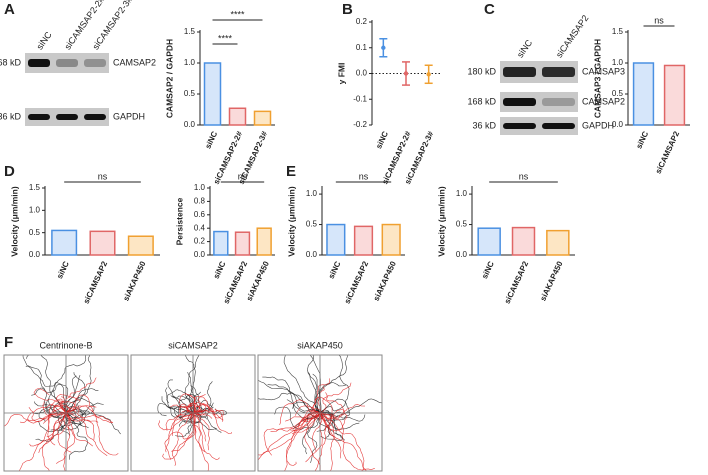 Image resolution: width=708 pixels, height=475 pixels. What do you see at coordinates (360, 98) in the screenshot?
I see `y-tick-label: -0.1` at bounding box center [360, 98].